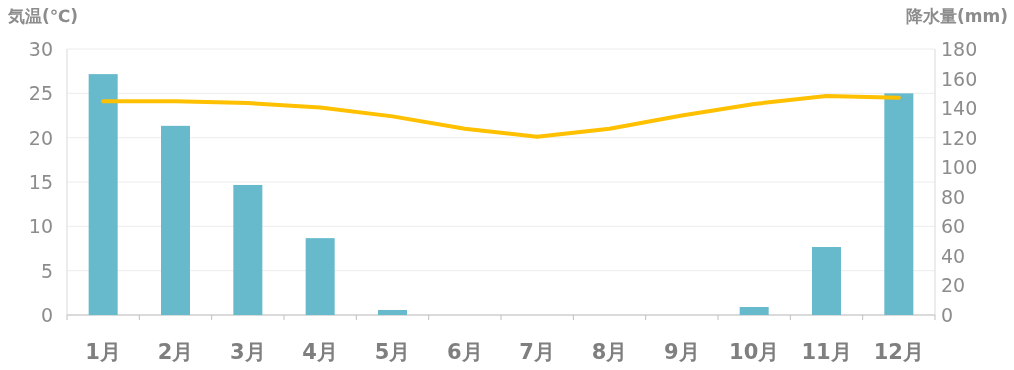 This screenshot has width=1014, height=370. I want to click on x-tick-label: 10月, so click(754, 352).